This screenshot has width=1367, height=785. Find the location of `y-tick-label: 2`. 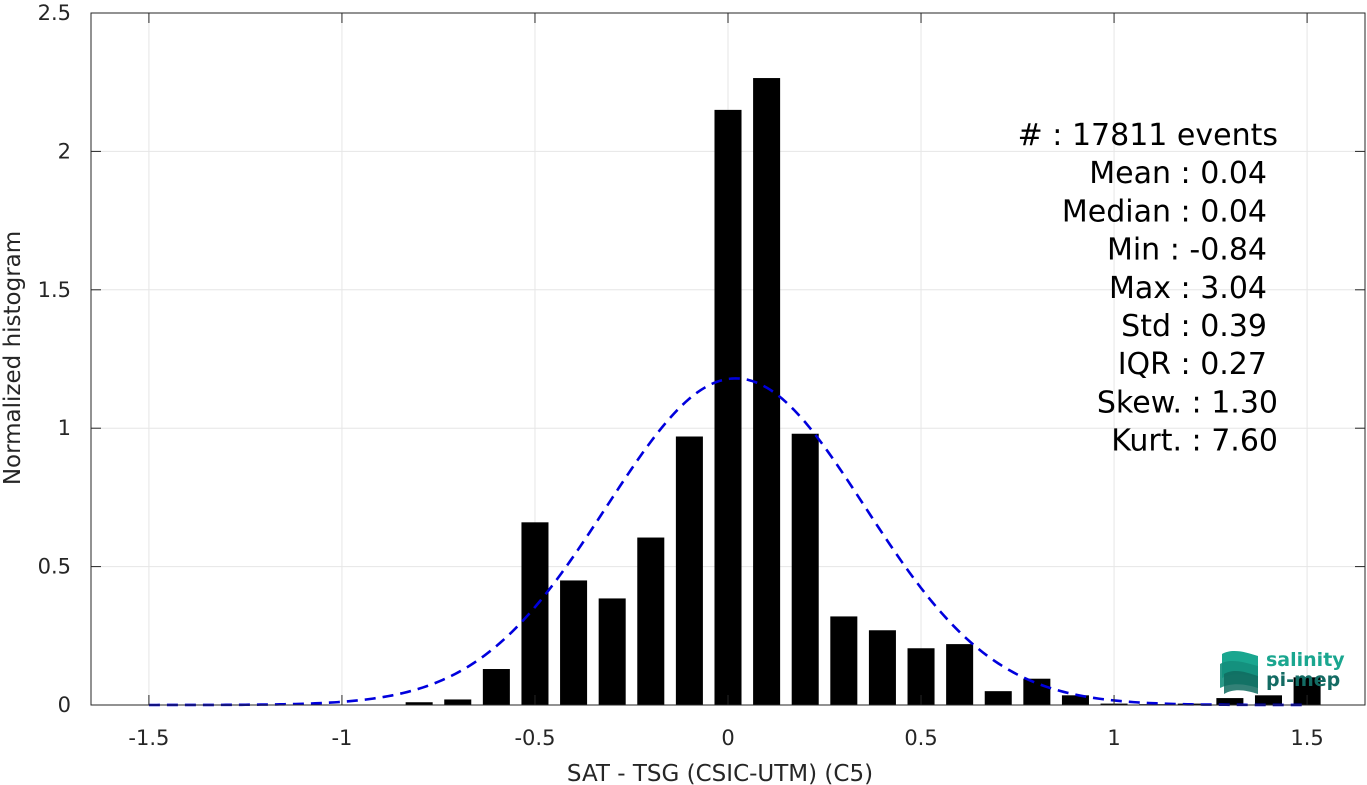

y-tick-label: 2 is located at coordinates (64, 151).